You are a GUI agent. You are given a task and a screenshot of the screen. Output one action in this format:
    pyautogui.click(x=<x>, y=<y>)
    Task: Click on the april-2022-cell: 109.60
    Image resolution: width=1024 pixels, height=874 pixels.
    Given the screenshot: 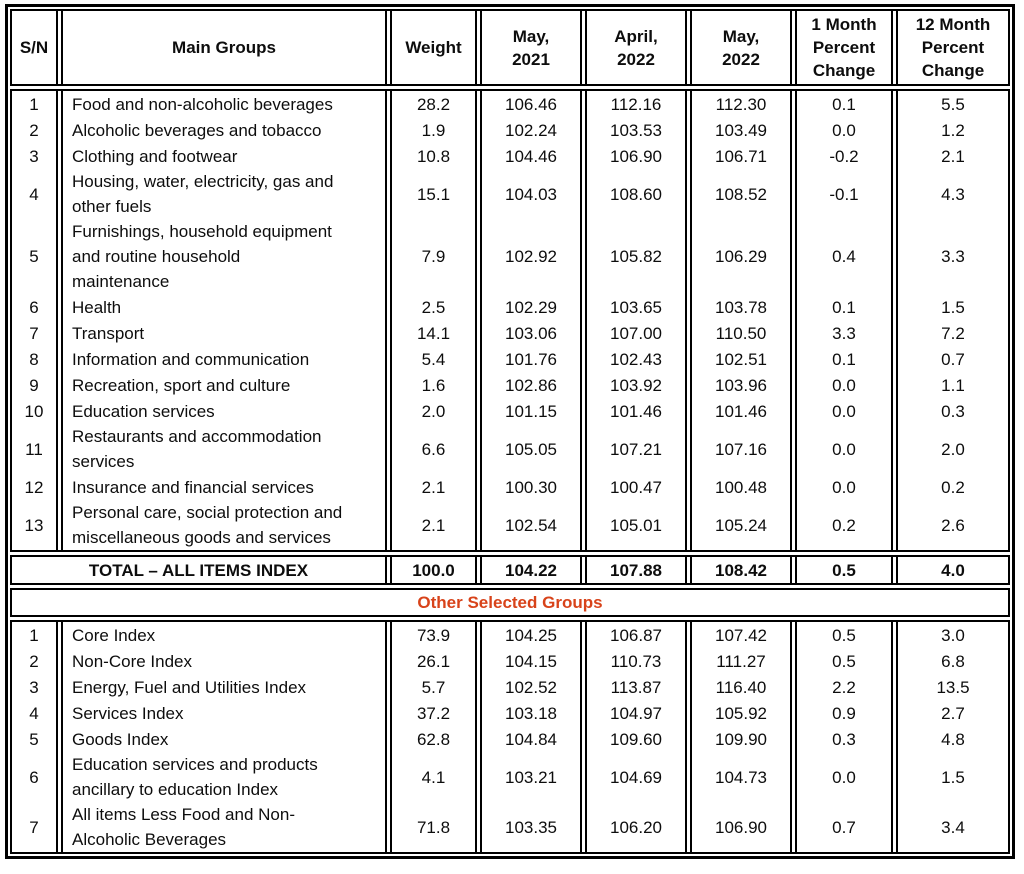 What is the action you would take?
    pyautogui.click(x=636, y=739)
    